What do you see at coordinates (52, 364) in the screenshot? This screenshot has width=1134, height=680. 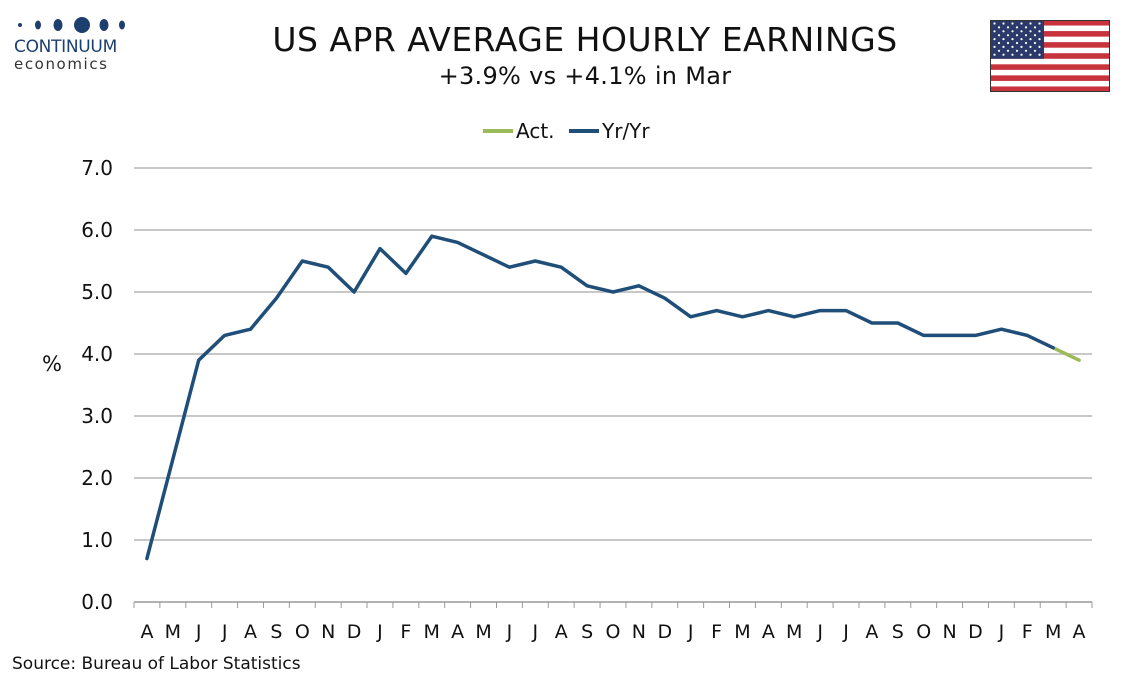 I see `y-axis-label: %` at bounding box center [52, 364].